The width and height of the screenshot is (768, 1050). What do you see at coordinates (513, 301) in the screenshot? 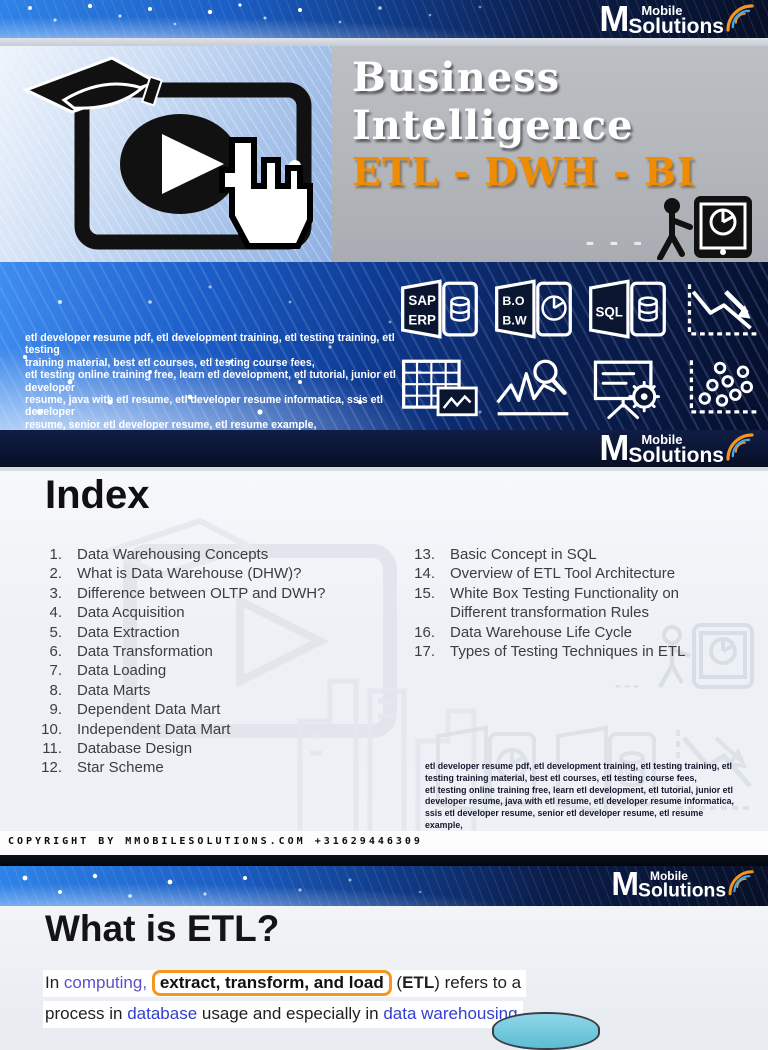
I see `svg-text: B.O` at bounding box center [513, 301].